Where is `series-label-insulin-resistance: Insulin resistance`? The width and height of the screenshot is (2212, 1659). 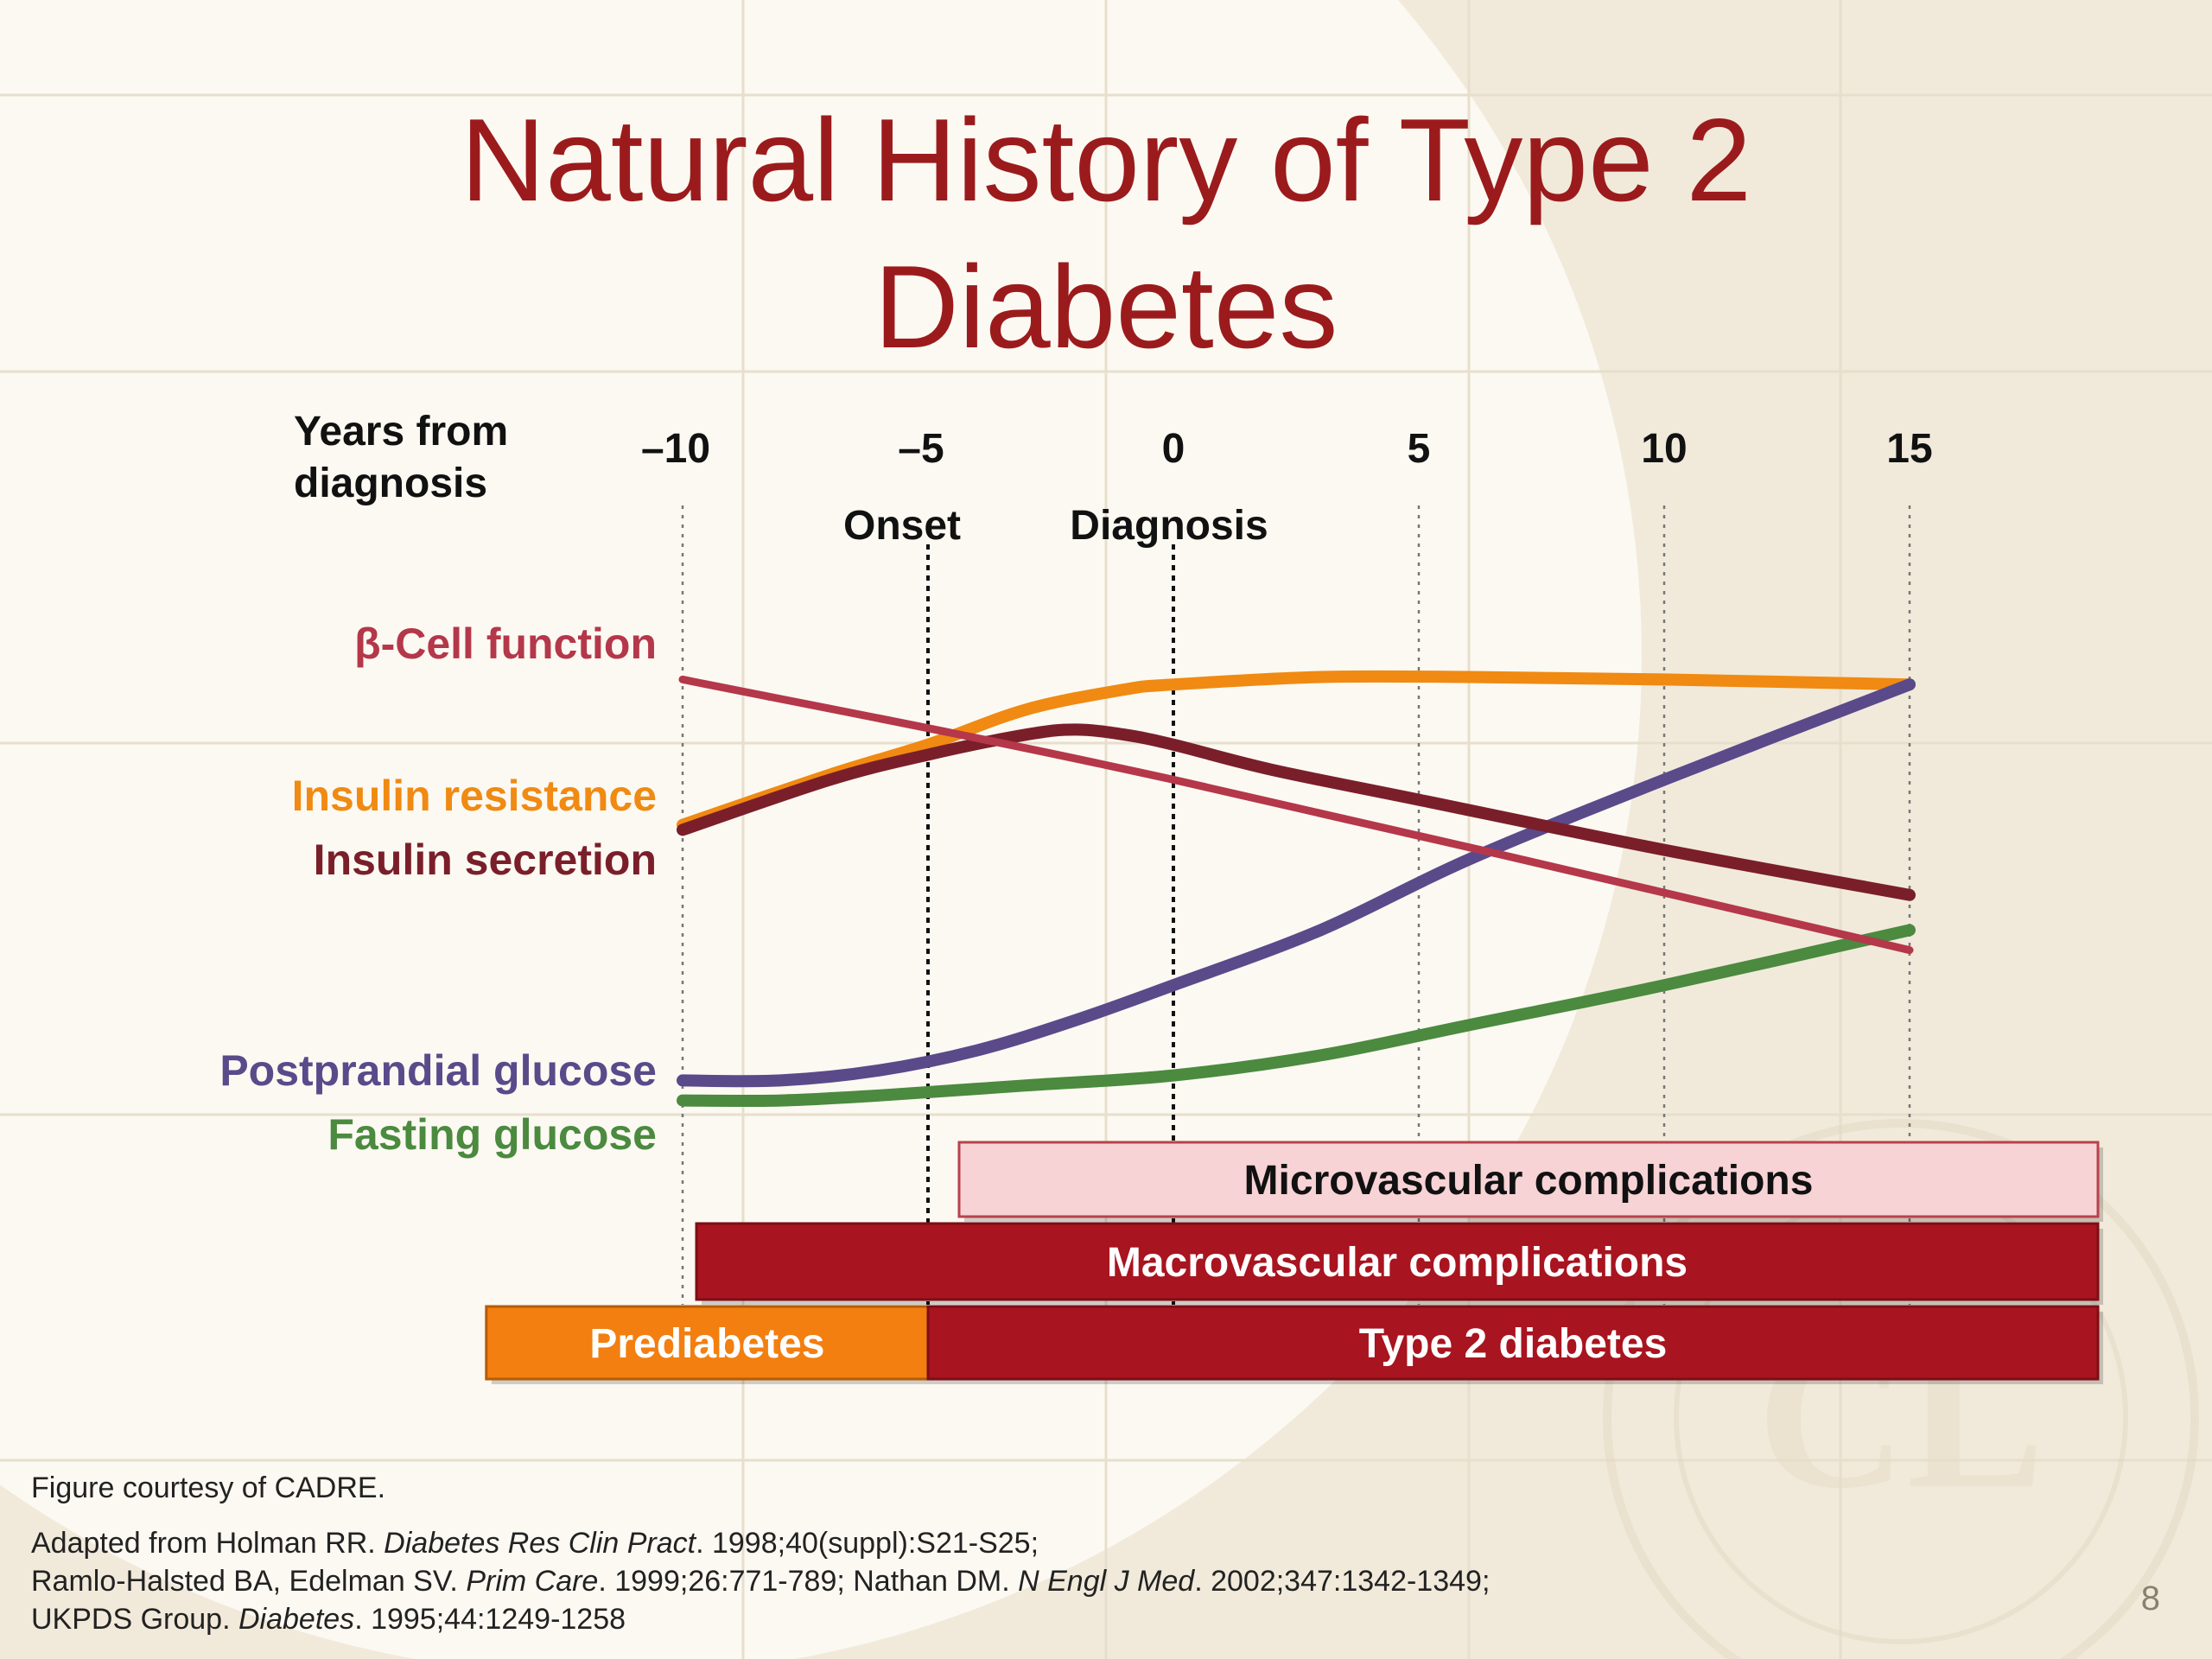
series-label-insulin-resistance: Insulin resistance is located at coordinates (475, 796).